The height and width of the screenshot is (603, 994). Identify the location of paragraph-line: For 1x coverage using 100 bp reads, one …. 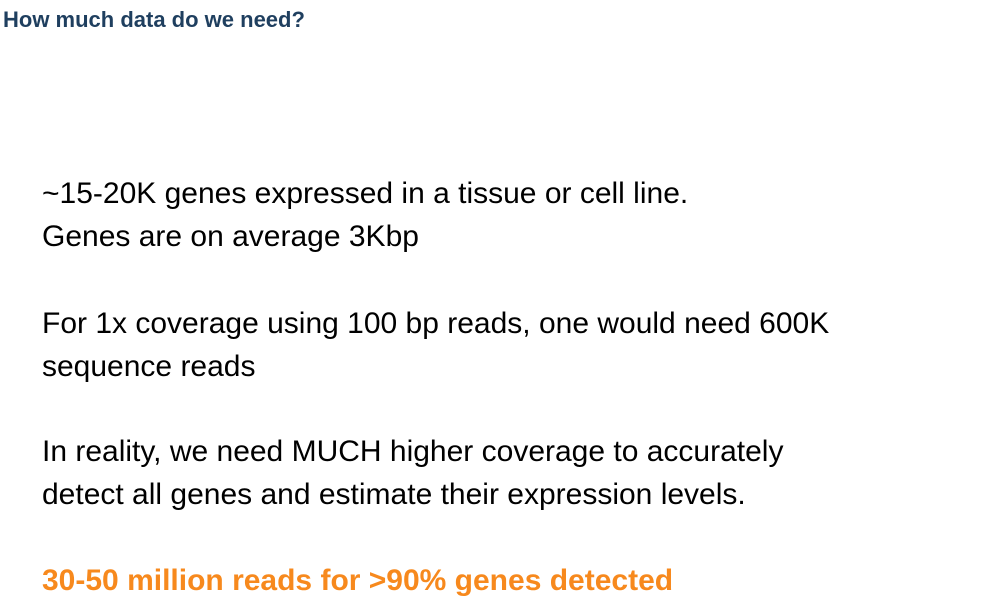
(436, 323).